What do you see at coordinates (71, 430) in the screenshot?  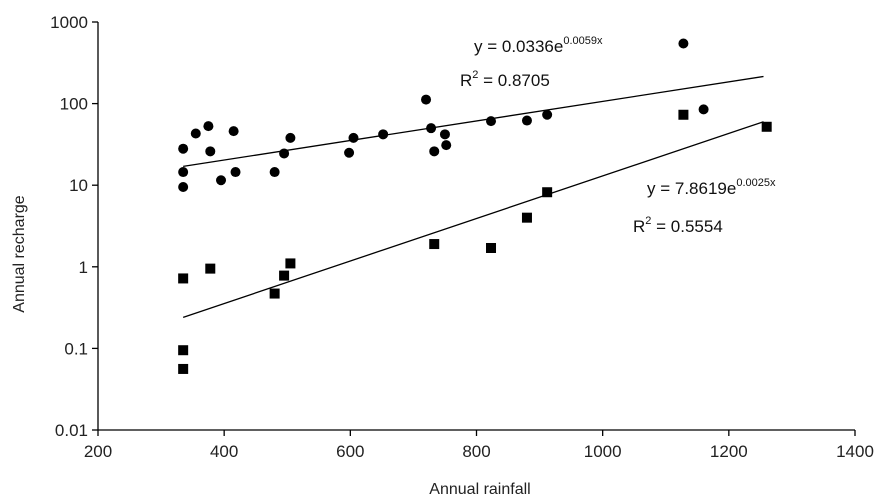 I see `y-tick-label: 0.01` at bounding box center [71, 430].